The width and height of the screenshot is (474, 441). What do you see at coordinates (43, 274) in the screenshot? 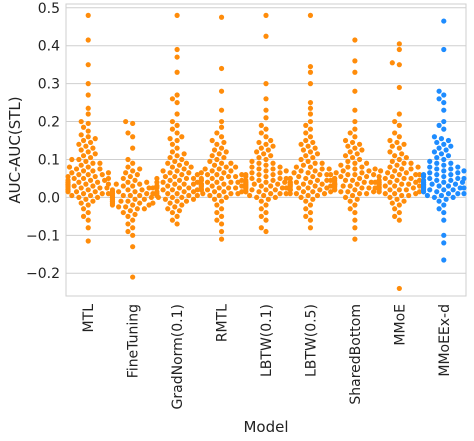
I see `y-tick-label: −0.2` at bounding box center [43, 274].